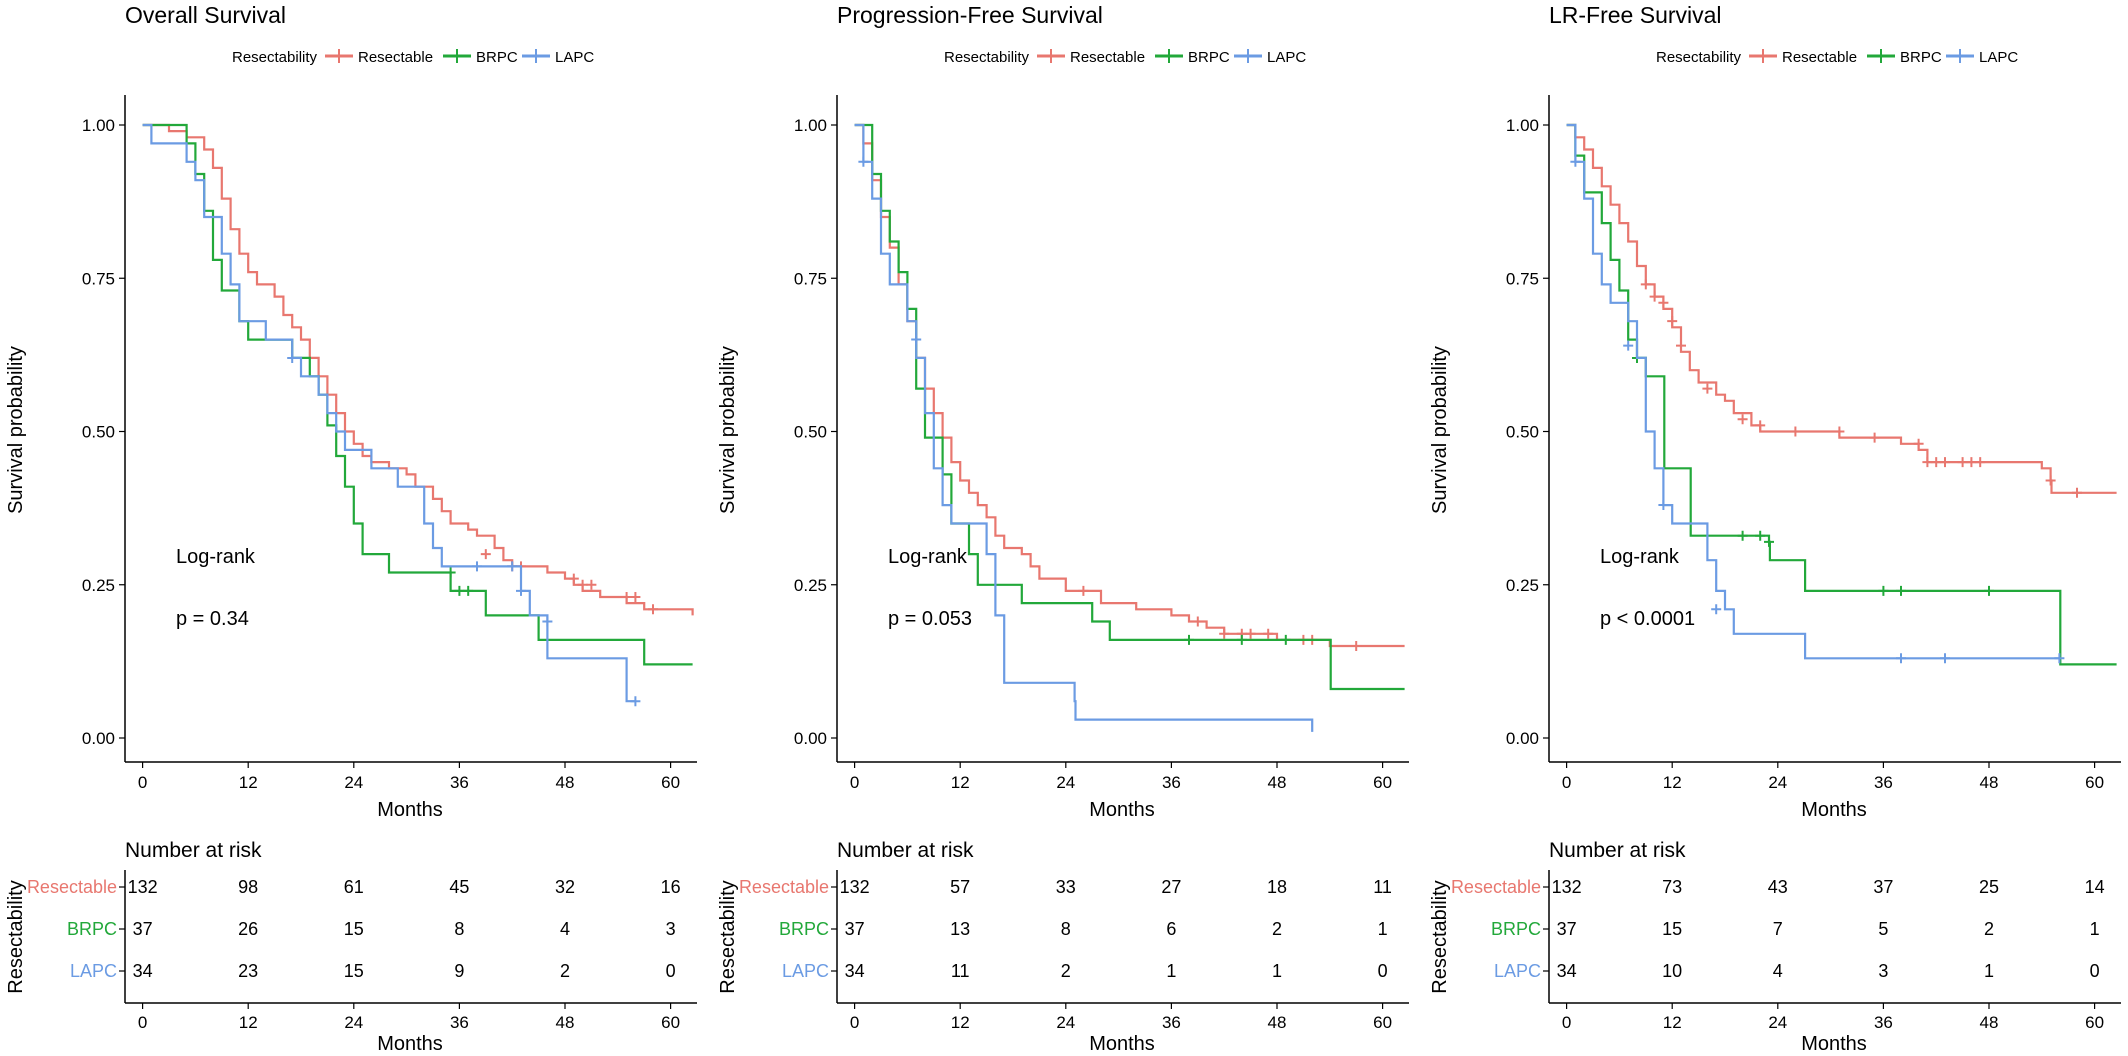  What do you see at coordinates (1989, 971) in the screenshot?
I see `risk-value: 1` at bounding box center [1989, 971].